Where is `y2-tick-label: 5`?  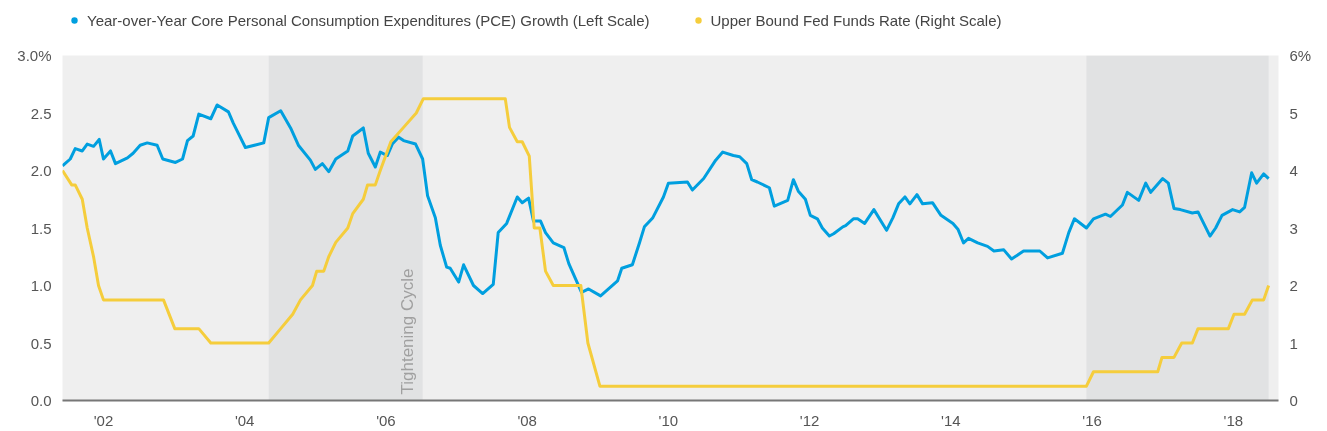
y2-tick-label: 5 is located at coordinates (1293, 113).